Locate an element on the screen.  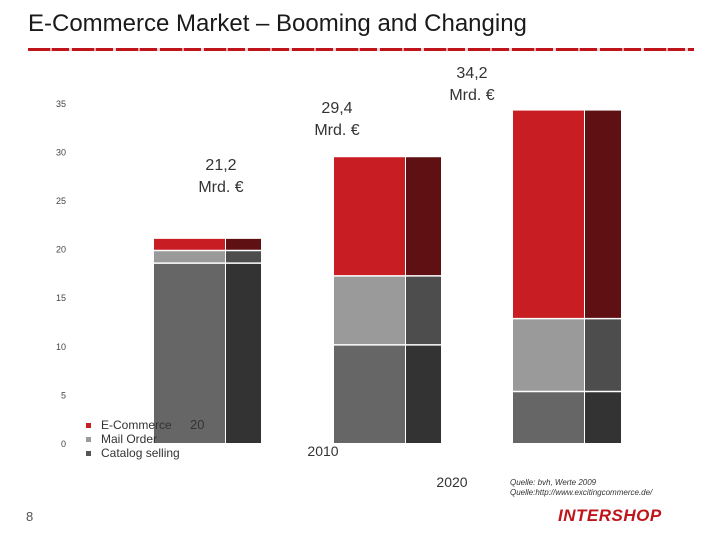
y-tick-label: 35 is located at coordinates (61, 104).